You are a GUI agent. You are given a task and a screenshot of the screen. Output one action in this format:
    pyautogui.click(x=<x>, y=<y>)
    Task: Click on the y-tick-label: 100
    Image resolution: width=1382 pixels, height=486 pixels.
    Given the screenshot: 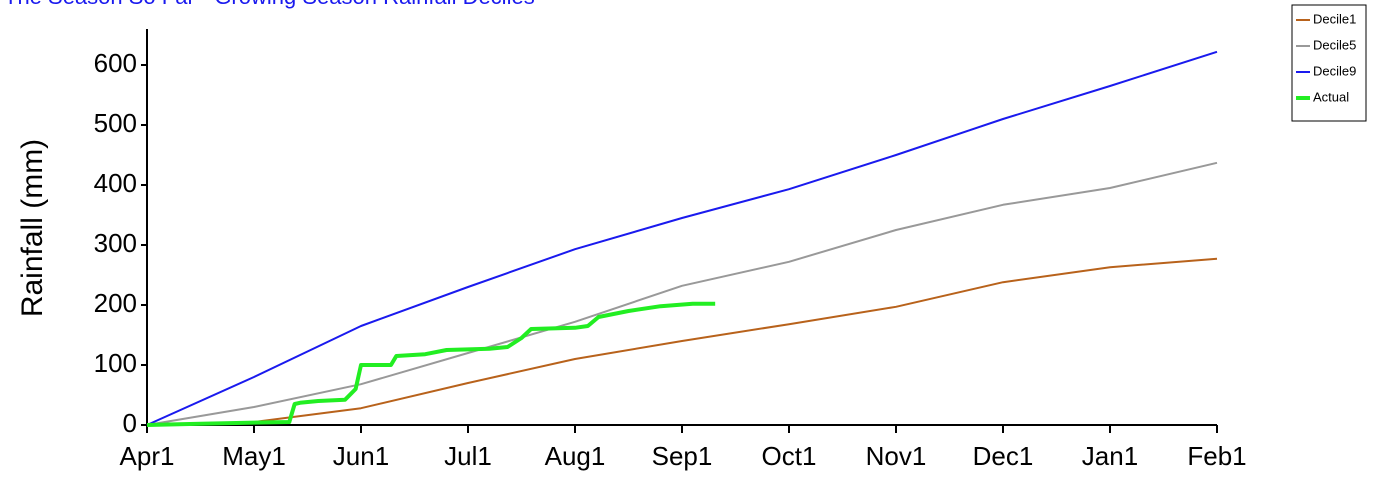 What is the action you would take?
    pyautogui.click(x=115, y=363)
    